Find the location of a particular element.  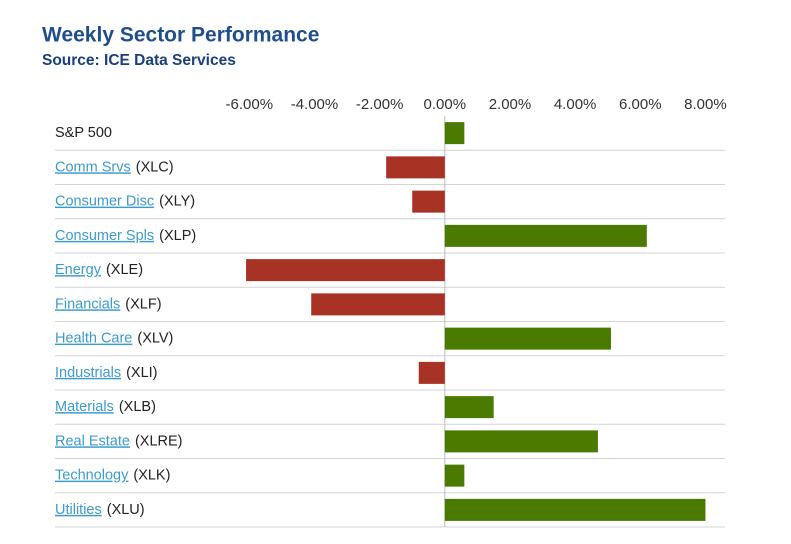

category-label: Technology (XLK) is located at coordinates (112, 475).